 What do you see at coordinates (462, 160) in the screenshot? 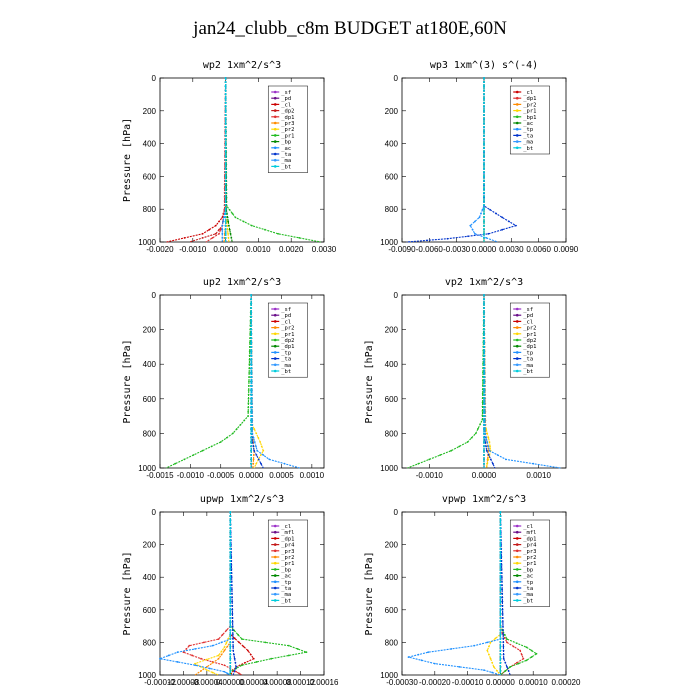
I see `series-line-ta` at bounding box center [462, 160].